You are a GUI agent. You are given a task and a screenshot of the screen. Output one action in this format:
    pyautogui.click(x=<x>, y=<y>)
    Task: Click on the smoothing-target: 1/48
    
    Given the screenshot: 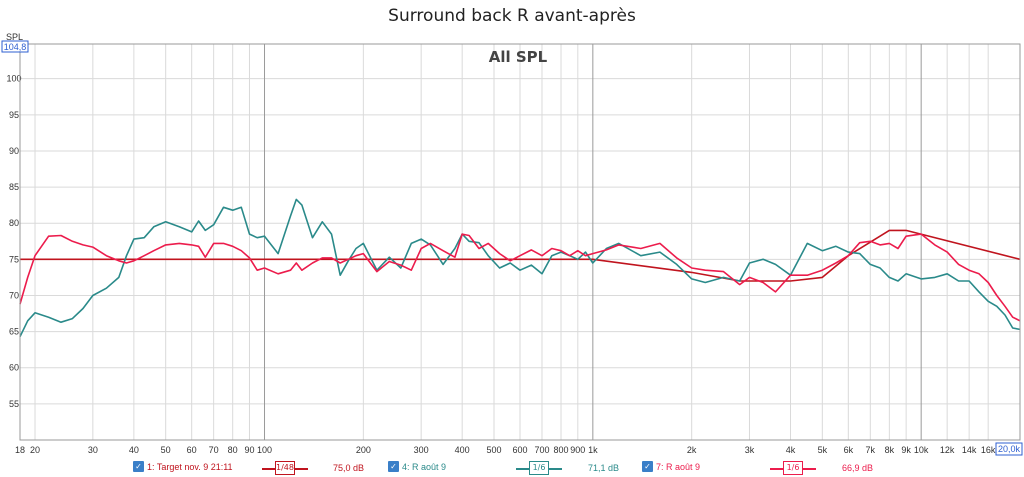 What is the action you would take?
    pyautogui.click(x=285, y=468)
    